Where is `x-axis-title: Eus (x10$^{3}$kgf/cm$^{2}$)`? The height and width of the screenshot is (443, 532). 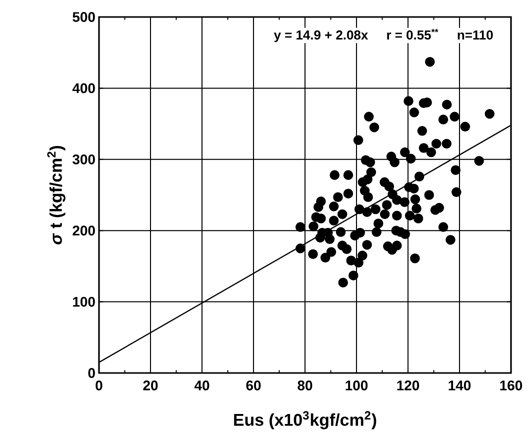 x-axis-title: Eus (x10$^{3}$kgf/cm$^{2}$) is located at coordinates (305, 420).